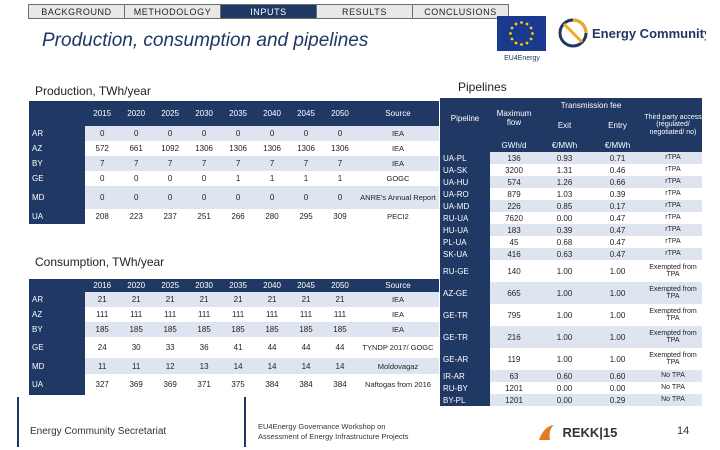 The width and height of the screenshot is (720, 450). What do you see at coordinates (100, 262) in the screenshot?
I see `consumption-label: Consumption, TWh/year` at bounding box center [100, 262].